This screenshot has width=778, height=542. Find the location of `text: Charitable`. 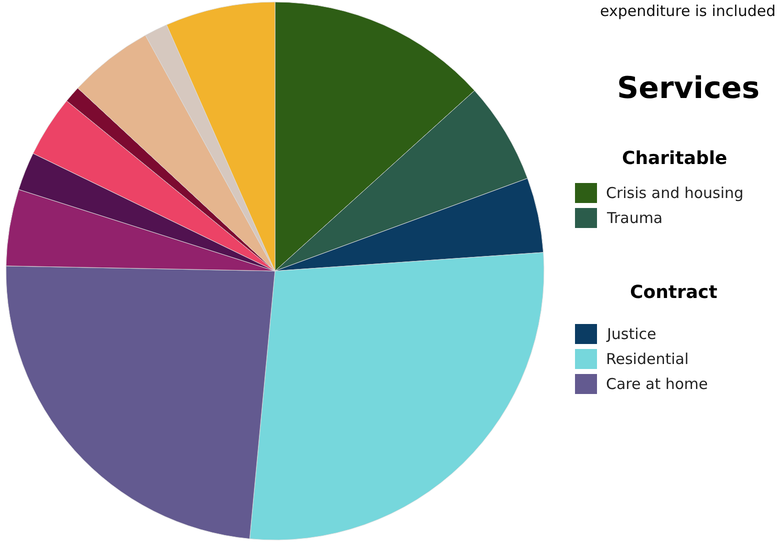

text: Charitable is located at coordinates (675, 158).